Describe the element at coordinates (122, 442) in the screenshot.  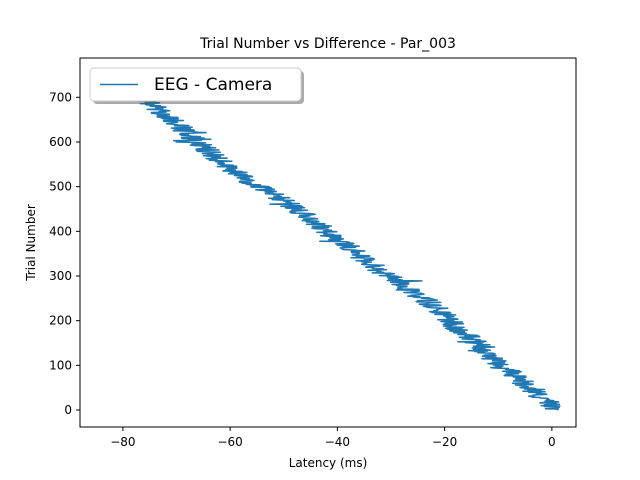
I see `x-tick-label: −80` at that location.